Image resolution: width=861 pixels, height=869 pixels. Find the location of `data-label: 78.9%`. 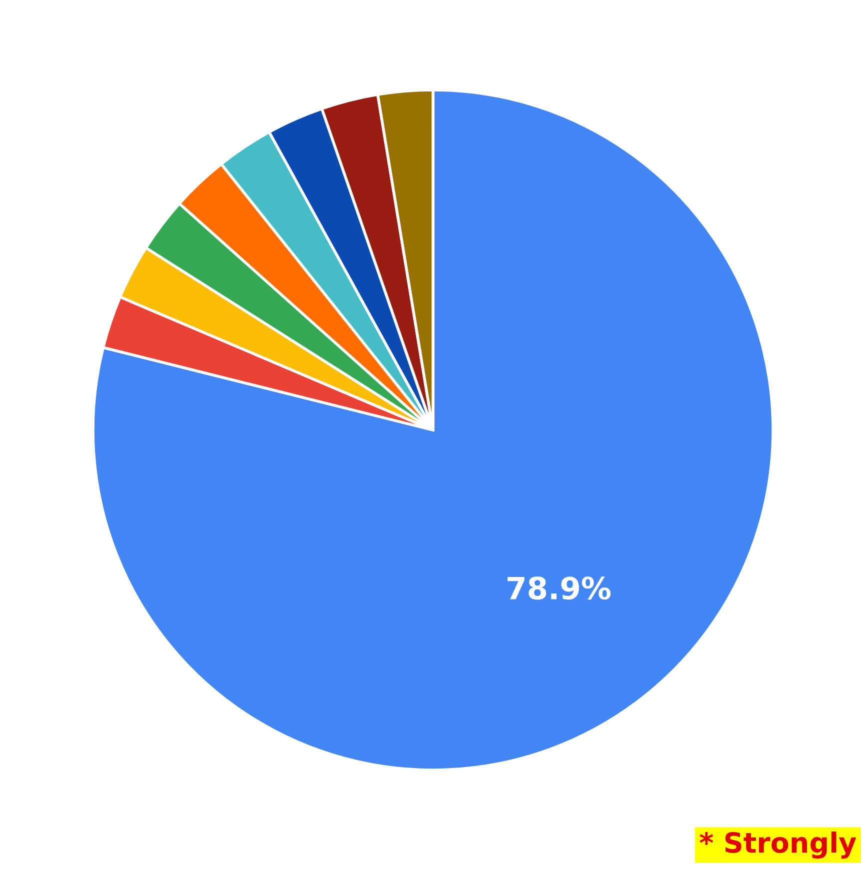

data-label: 78.9% is located at coordinates (559, 588).